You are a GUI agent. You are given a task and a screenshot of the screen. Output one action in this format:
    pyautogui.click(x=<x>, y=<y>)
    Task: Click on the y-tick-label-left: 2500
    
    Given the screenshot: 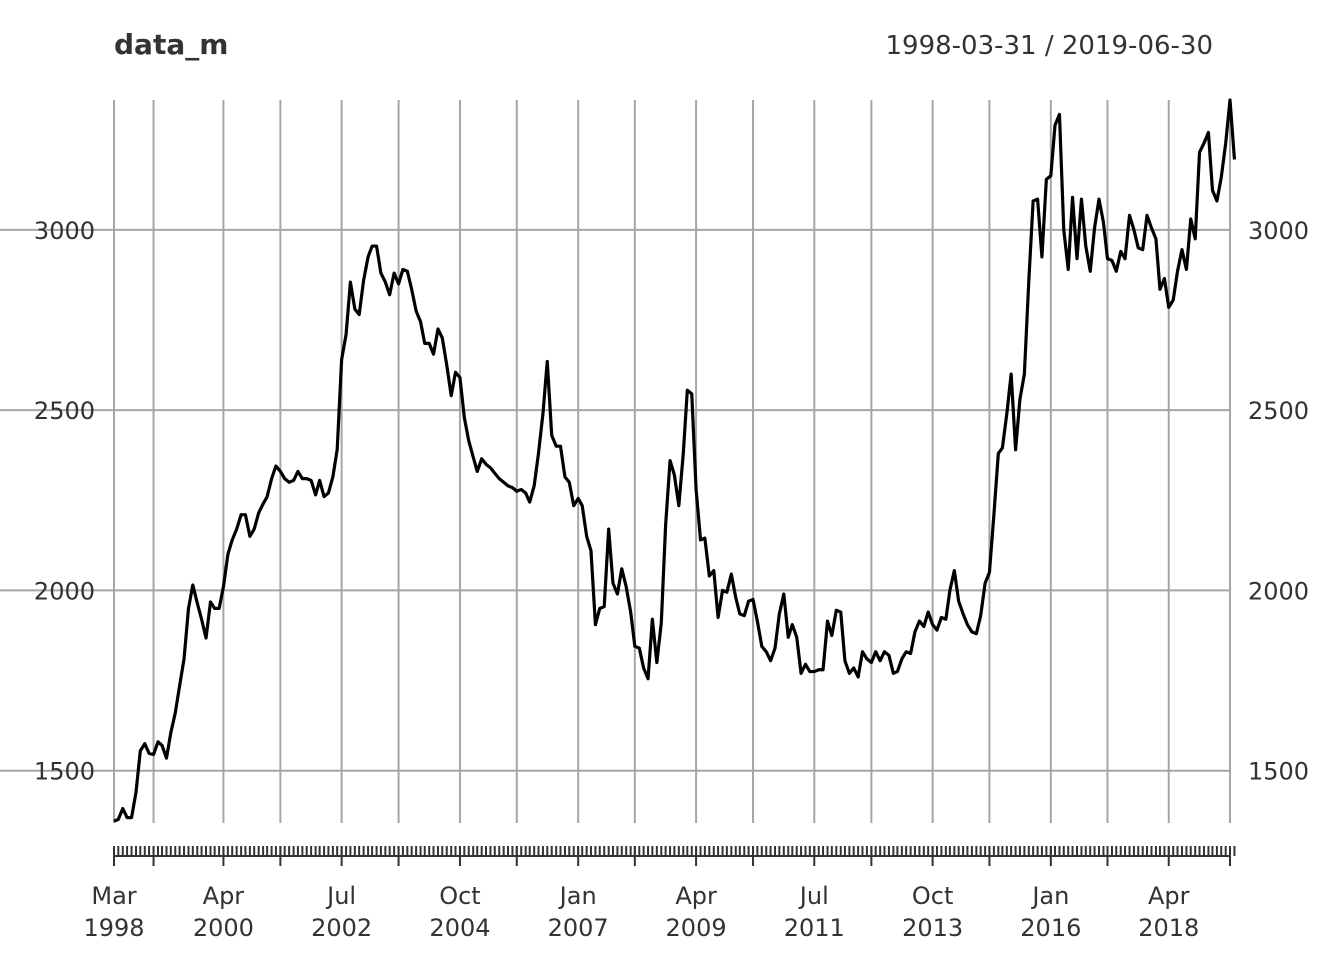 What is the action you would take?
    pyautogui.click(x=64, y=411)
    